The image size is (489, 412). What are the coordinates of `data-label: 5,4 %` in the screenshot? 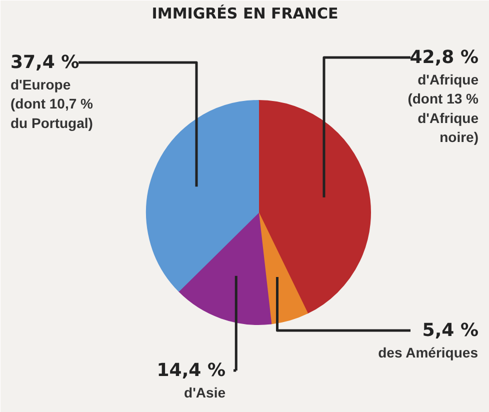 It's located at (450, 330).